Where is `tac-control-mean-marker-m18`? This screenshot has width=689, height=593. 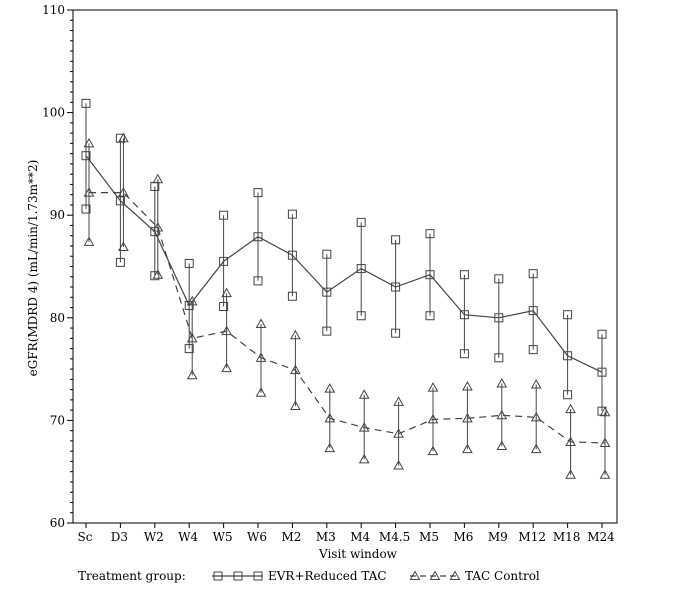 tac-control-mean-marker-m18 is located at coordinates (570, 441).